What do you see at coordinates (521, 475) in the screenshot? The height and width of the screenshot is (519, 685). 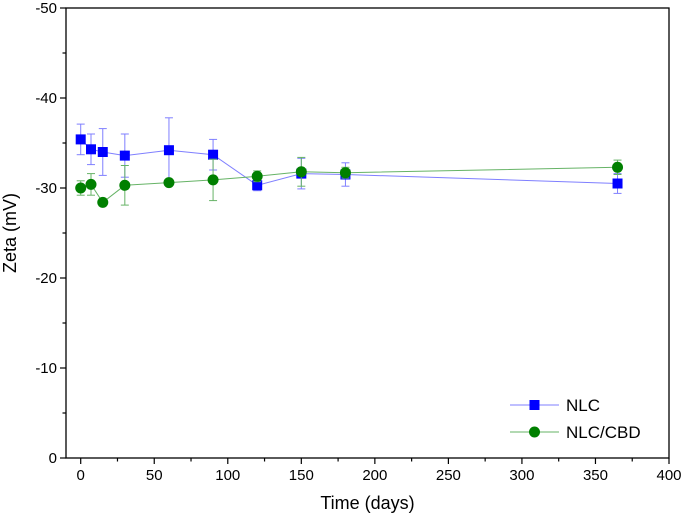 I see `x-tick-label: 300` at bounding box center [521, 475].